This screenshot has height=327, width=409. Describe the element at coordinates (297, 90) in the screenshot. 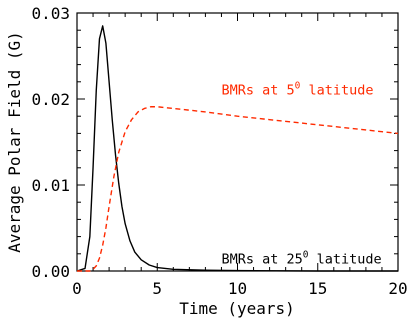

I see `curve-annotation-1: BMRs at 50 latitude` at that location.